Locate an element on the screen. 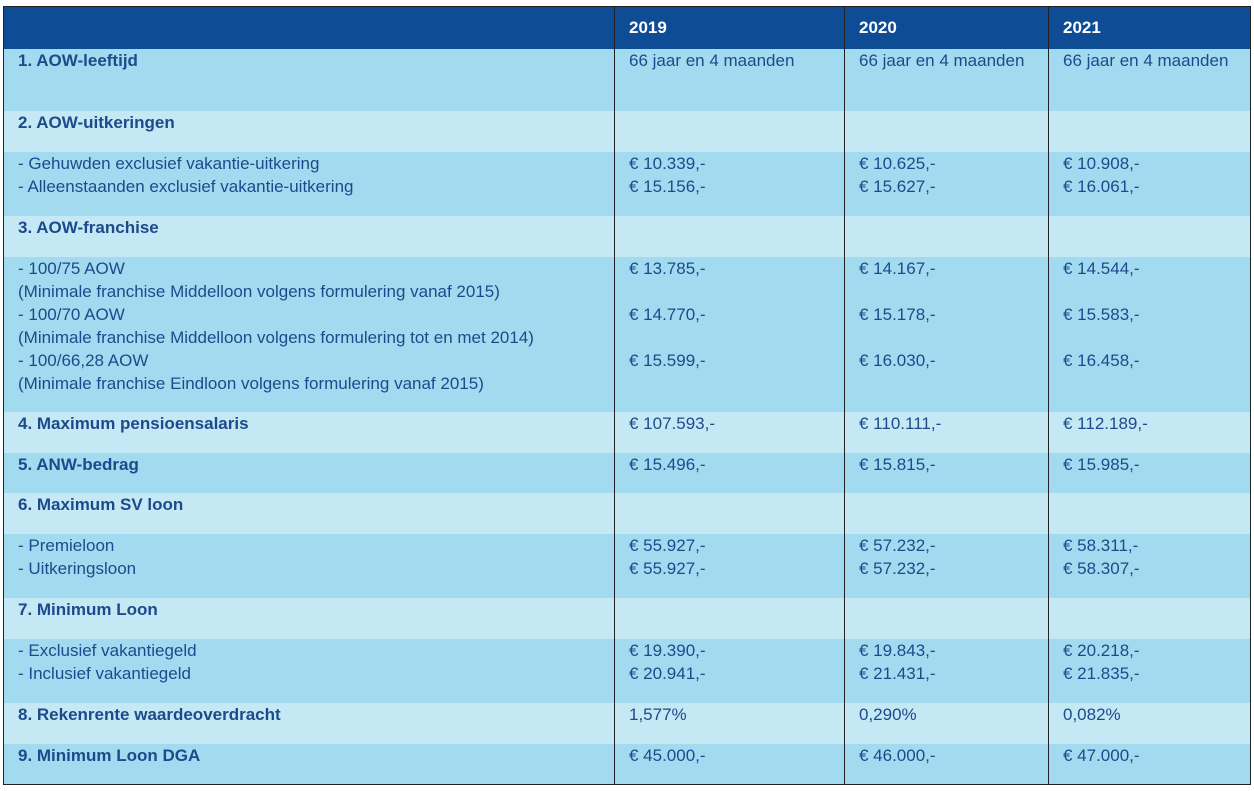  row-label: 5. ANW-bedrag is located at coordinates (309, 472).